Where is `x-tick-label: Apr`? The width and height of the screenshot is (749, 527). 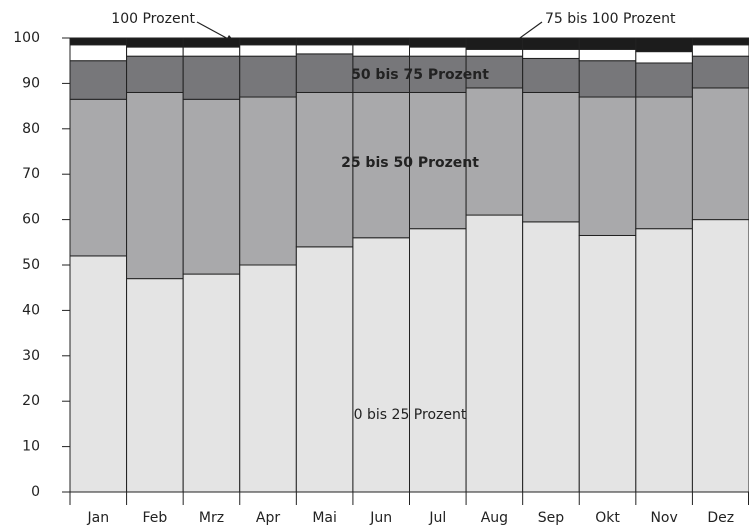
x-tick-label: Apr is located at coordinates (268, 518).